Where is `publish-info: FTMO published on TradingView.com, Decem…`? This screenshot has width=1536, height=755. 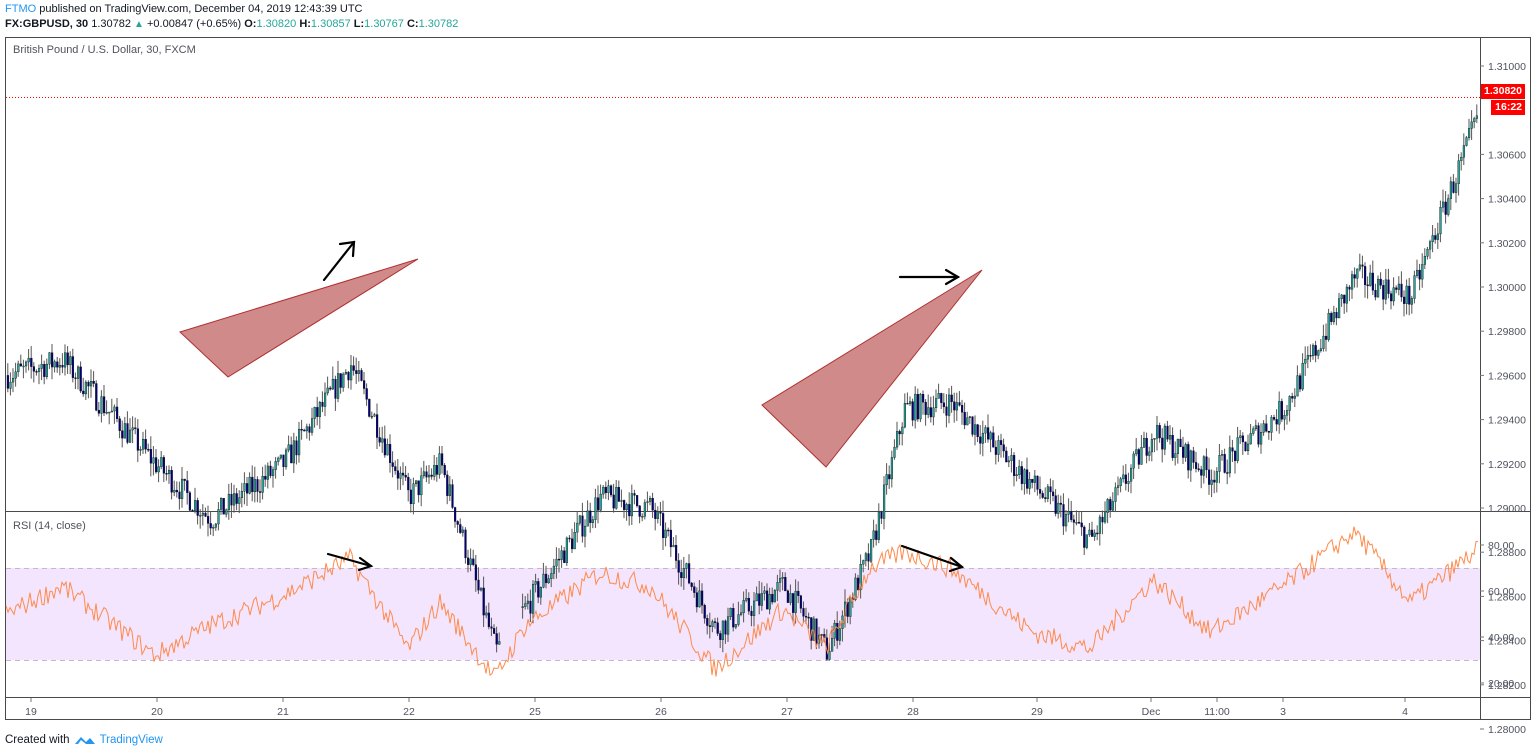 publish-info: FTMO published on TradingView.com, Decem… is located at coordinates (184, 9).